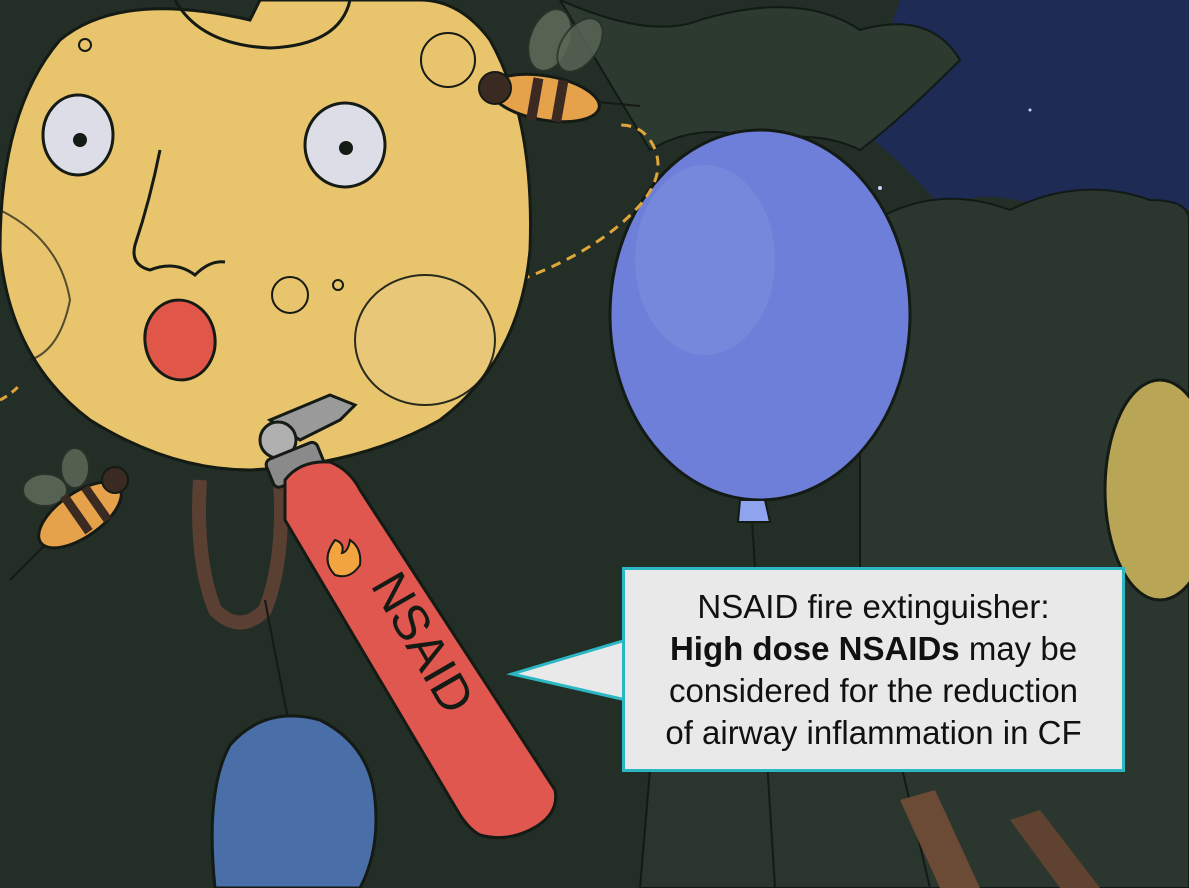 The height and width of the screenshot is (888, 1189). Describe the element at coordinates (1055, 849) in the screenshot. I see `tree-branch` at that location.